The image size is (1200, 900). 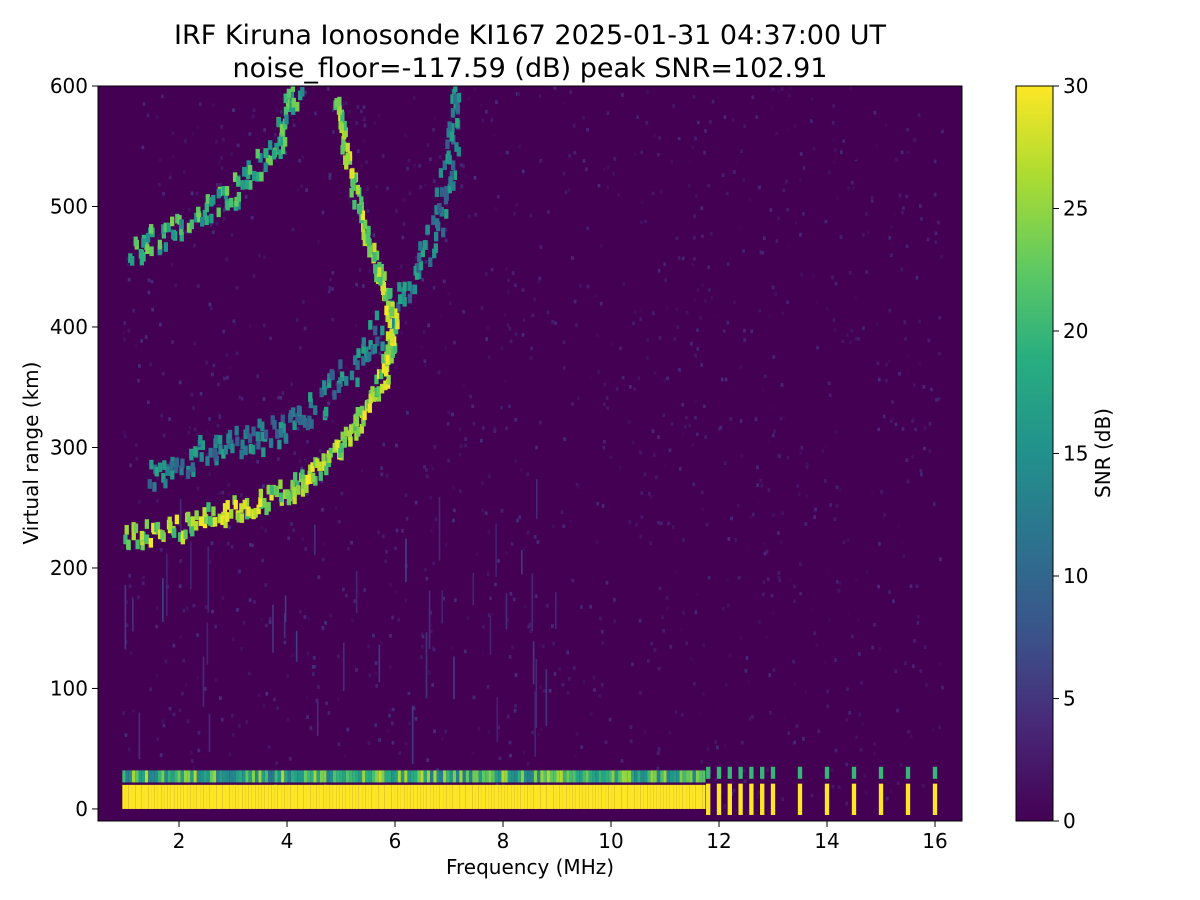 What do you see at coordinates (530, 867) in the screenshot?
I see `x-axis-label: Frequency (MHz)` at bounding box center [530, 867].